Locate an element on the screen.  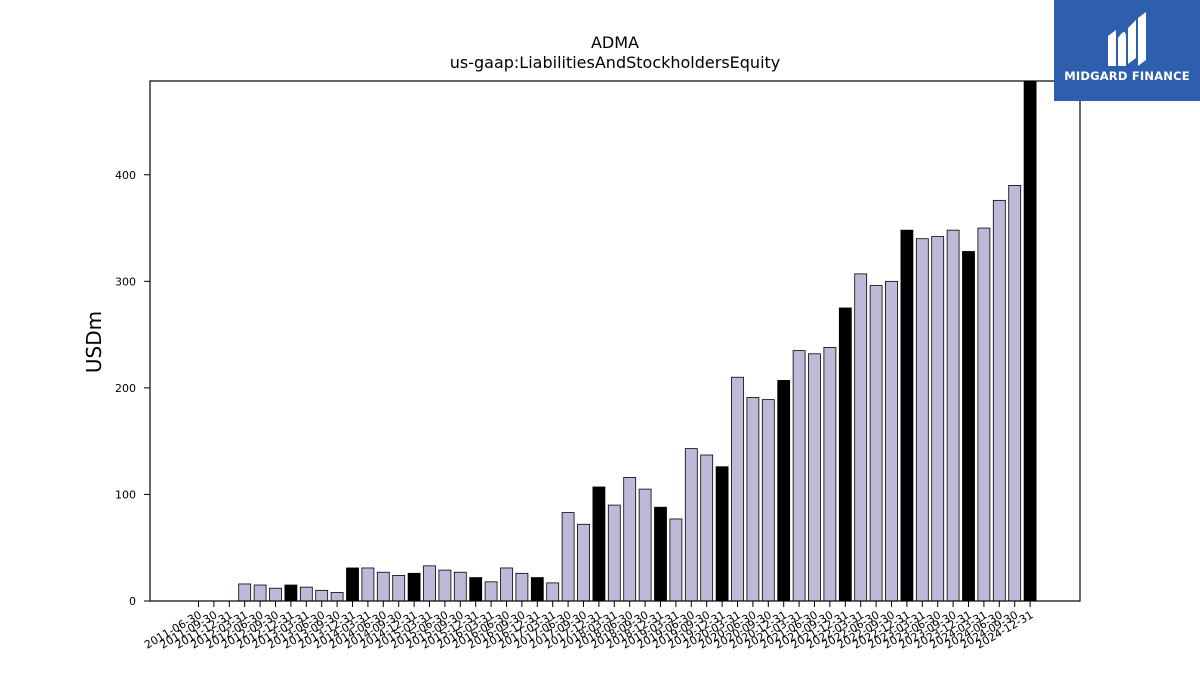
y-tick-label: 200 is located at coordinates (125, 388).